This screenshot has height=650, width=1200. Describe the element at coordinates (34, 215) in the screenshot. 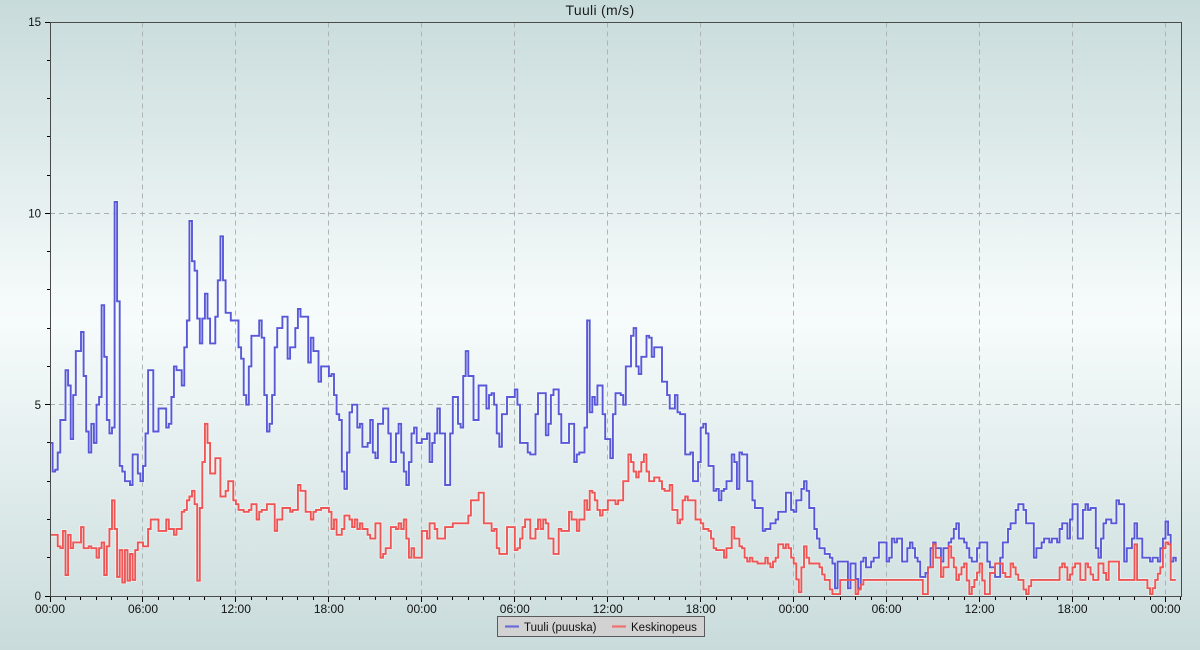

I see `svg-text: 10` at that location.